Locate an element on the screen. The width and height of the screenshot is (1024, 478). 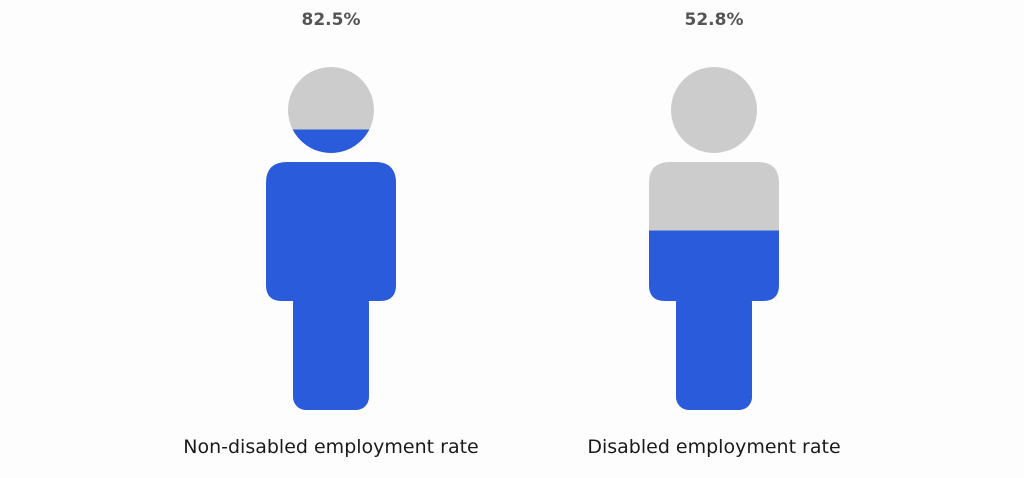
value-label-disabled: 52.8% is located at coordinates (714, 20).